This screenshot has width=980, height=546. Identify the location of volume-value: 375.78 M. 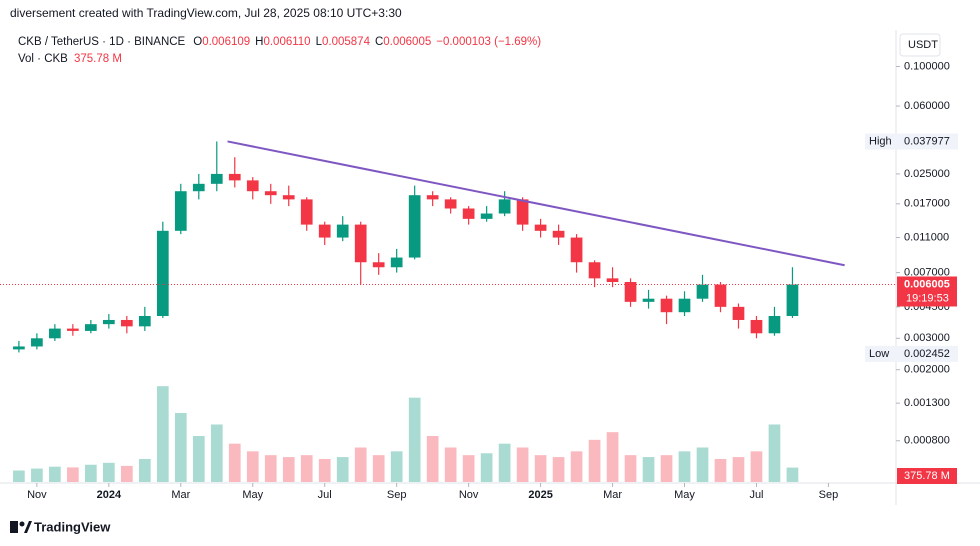
(98, 59).